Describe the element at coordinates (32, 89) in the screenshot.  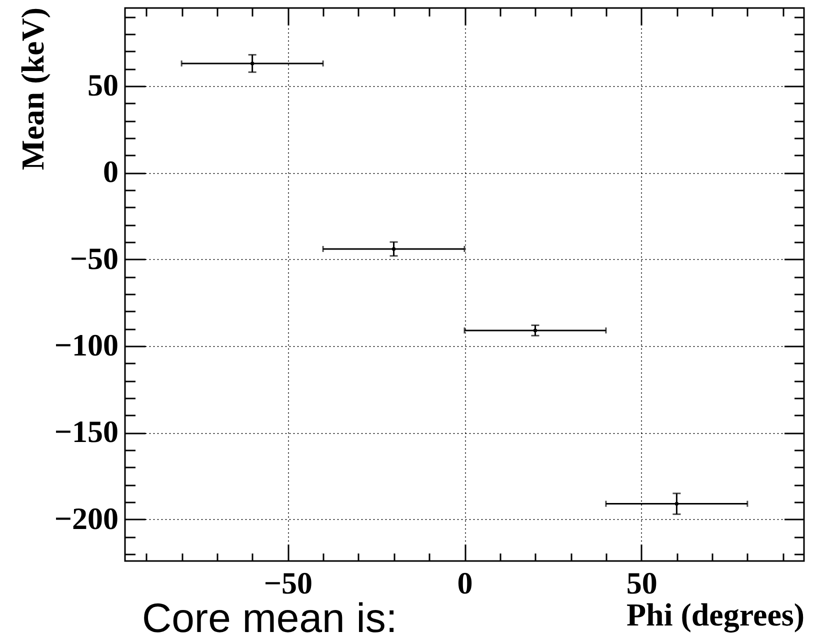
I see `y-axis-title: Mean (keV)` at that location.